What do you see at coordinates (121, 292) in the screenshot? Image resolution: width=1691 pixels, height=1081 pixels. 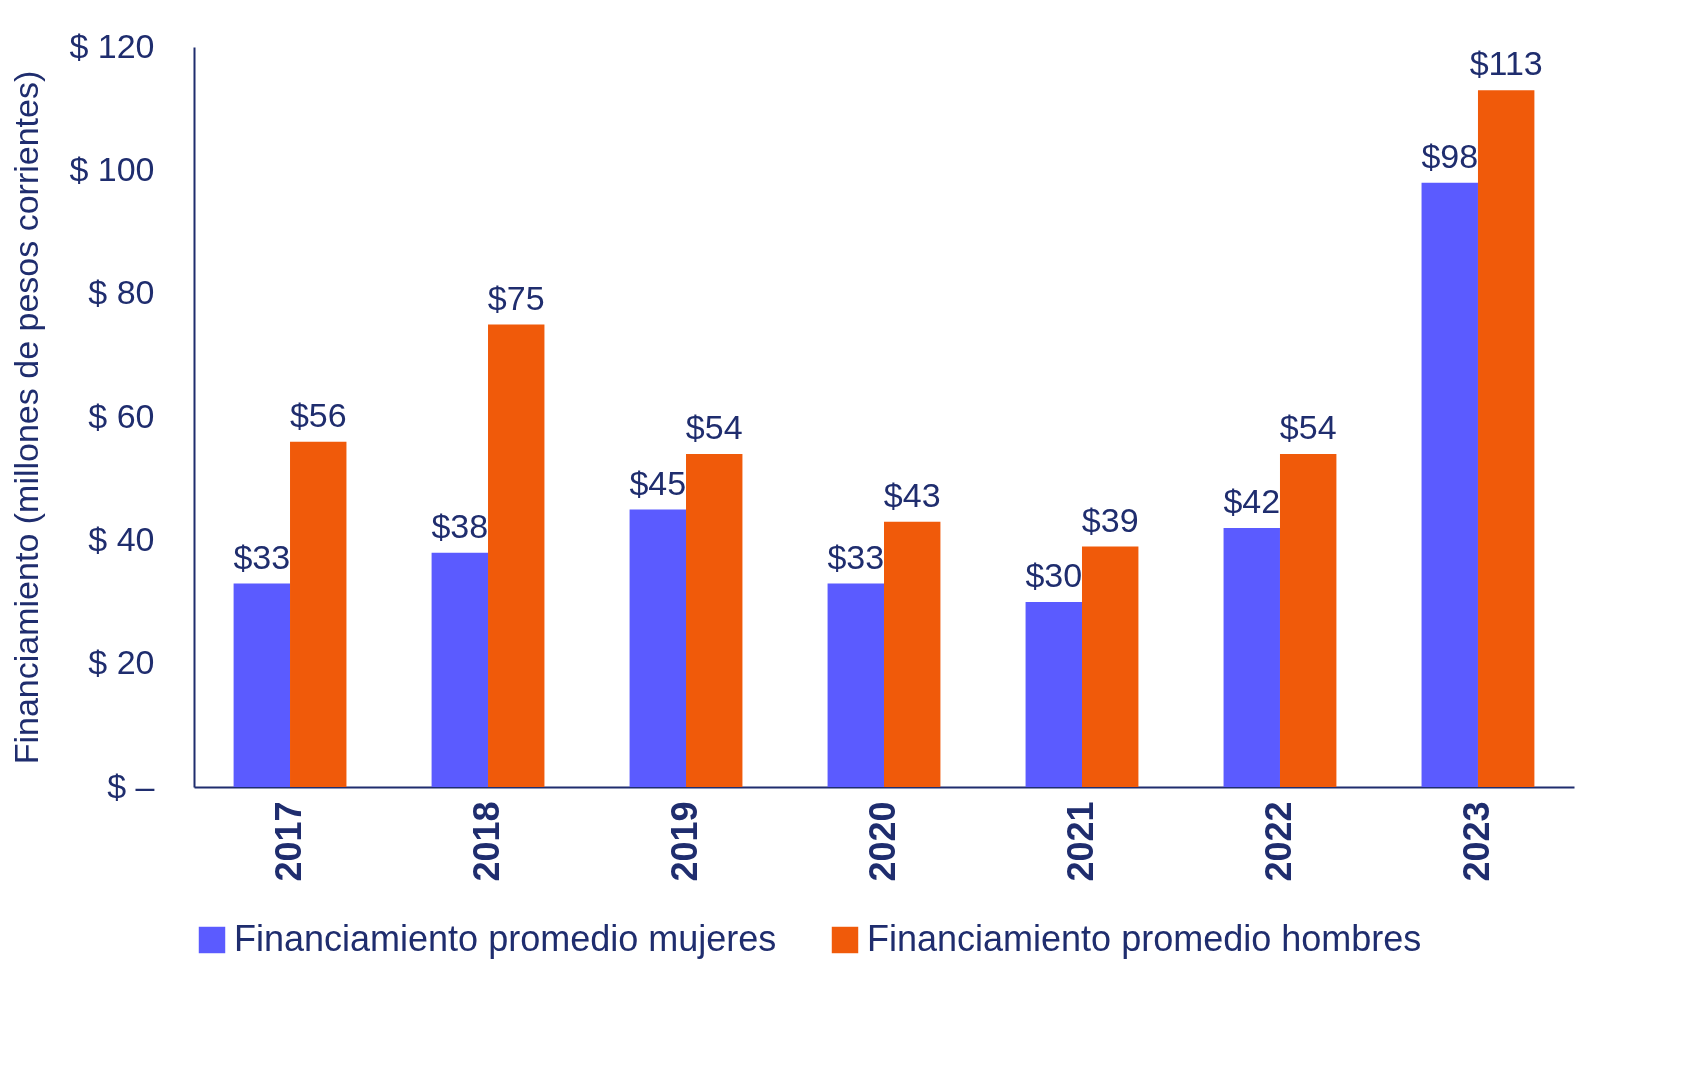 I see `y-tick-label: $ 80` at bounding box center [121, 292].